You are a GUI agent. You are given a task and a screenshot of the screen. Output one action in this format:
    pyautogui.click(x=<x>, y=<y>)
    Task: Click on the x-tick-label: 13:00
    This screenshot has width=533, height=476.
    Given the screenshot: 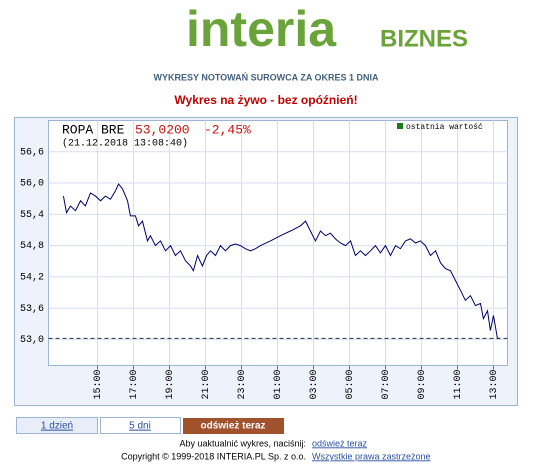 What is the action you would take?
    pyautogui.click(x=494, y=385)
    